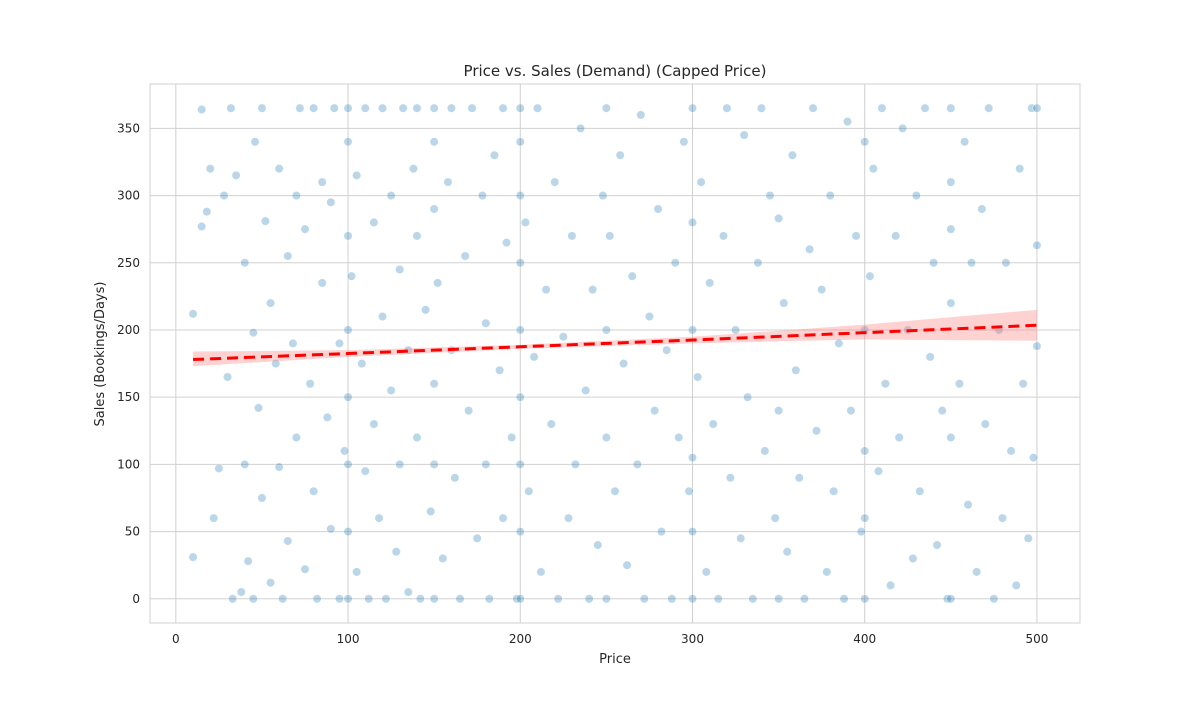 Image resolution: width=1200 pixels, height=704 pixels. Describe the element at coordinates (128, 363) in the screenshot. I see `y-axis-ticks: 0 50 100 150 200 250 300 350` at that location.